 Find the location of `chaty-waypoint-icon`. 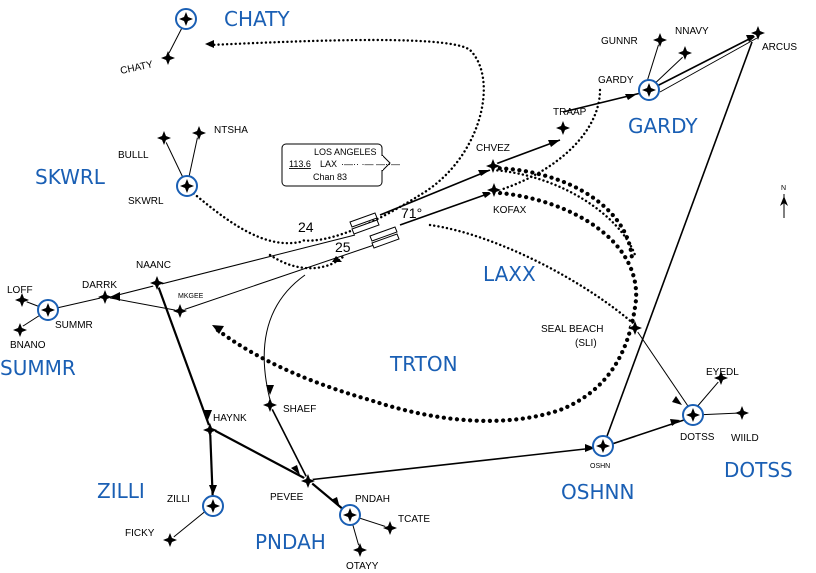

chaty-waypoint-icon is located at coordinates (186, 19).